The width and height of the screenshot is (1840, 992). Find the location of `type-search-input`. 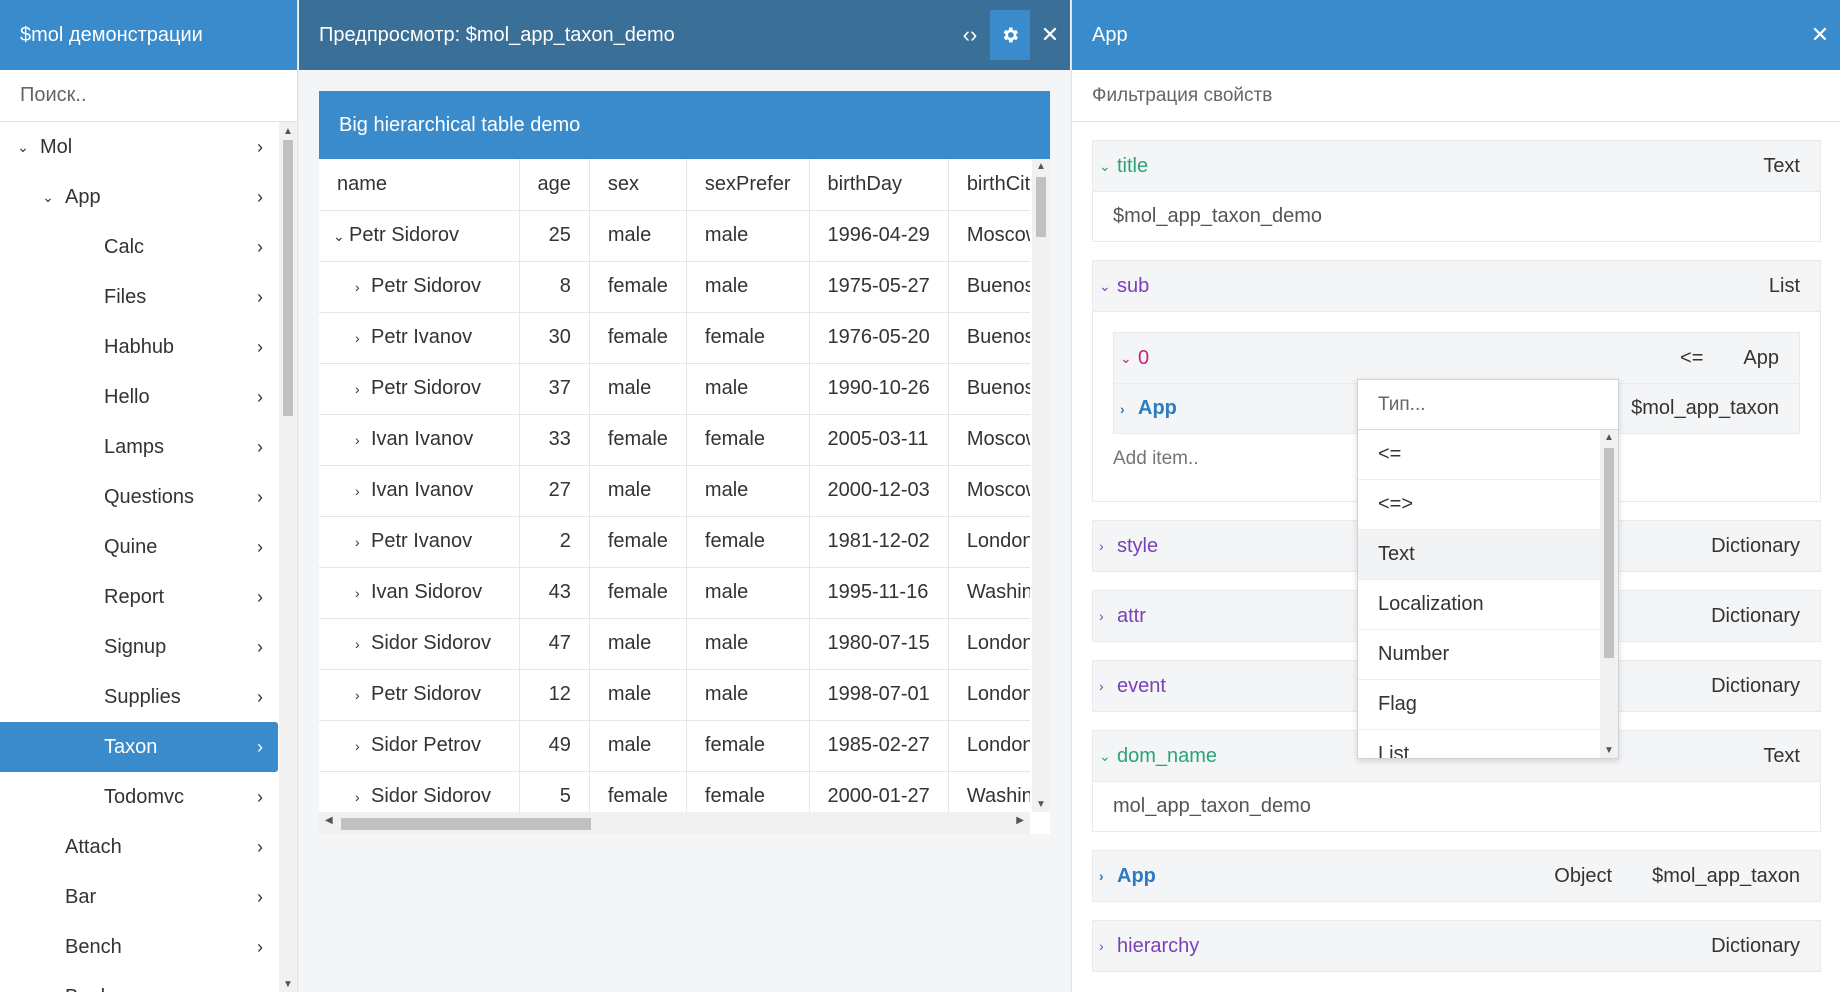

type-search-input is located at coordinates (1498, 404).